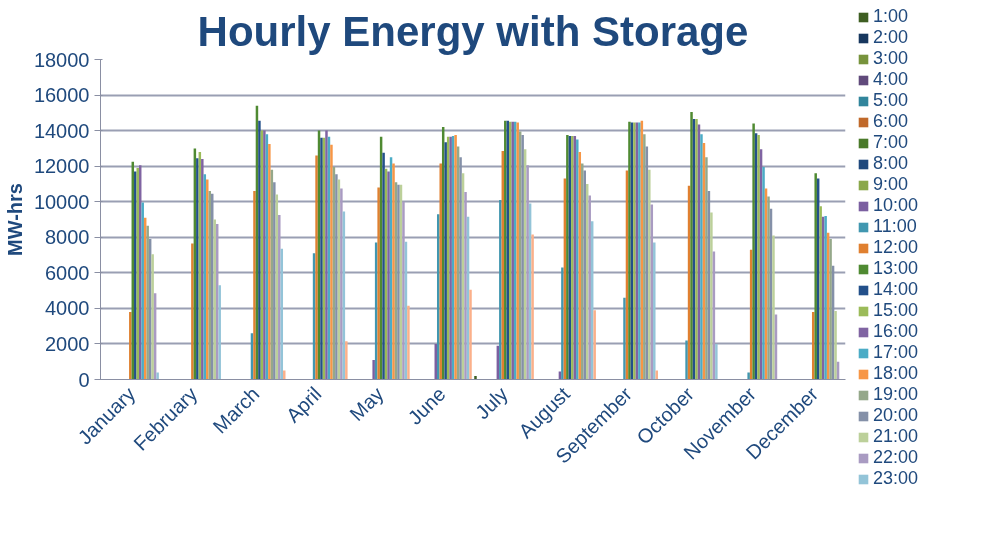  I want to click on legend-label: 2:00, so click(891, 37).